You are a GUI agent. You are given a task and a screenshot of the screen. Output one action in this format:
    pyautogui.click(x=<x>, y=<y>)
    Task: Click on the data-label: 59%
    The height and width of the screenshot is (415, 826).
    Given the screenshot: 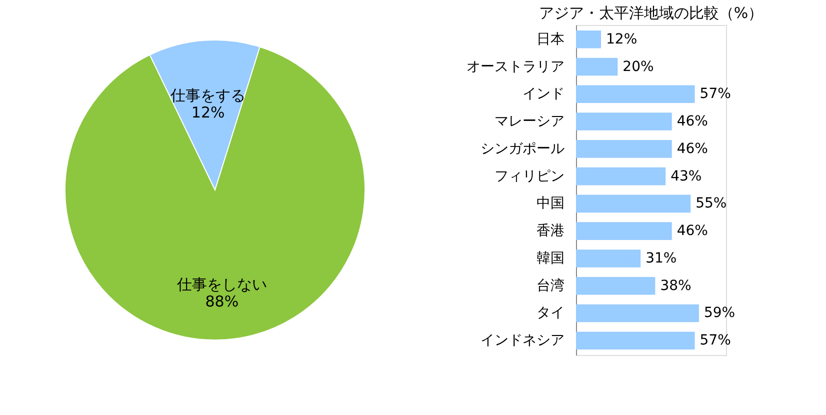 What is the action you would take?
    pyautogui.click(x=720, y=313)
    